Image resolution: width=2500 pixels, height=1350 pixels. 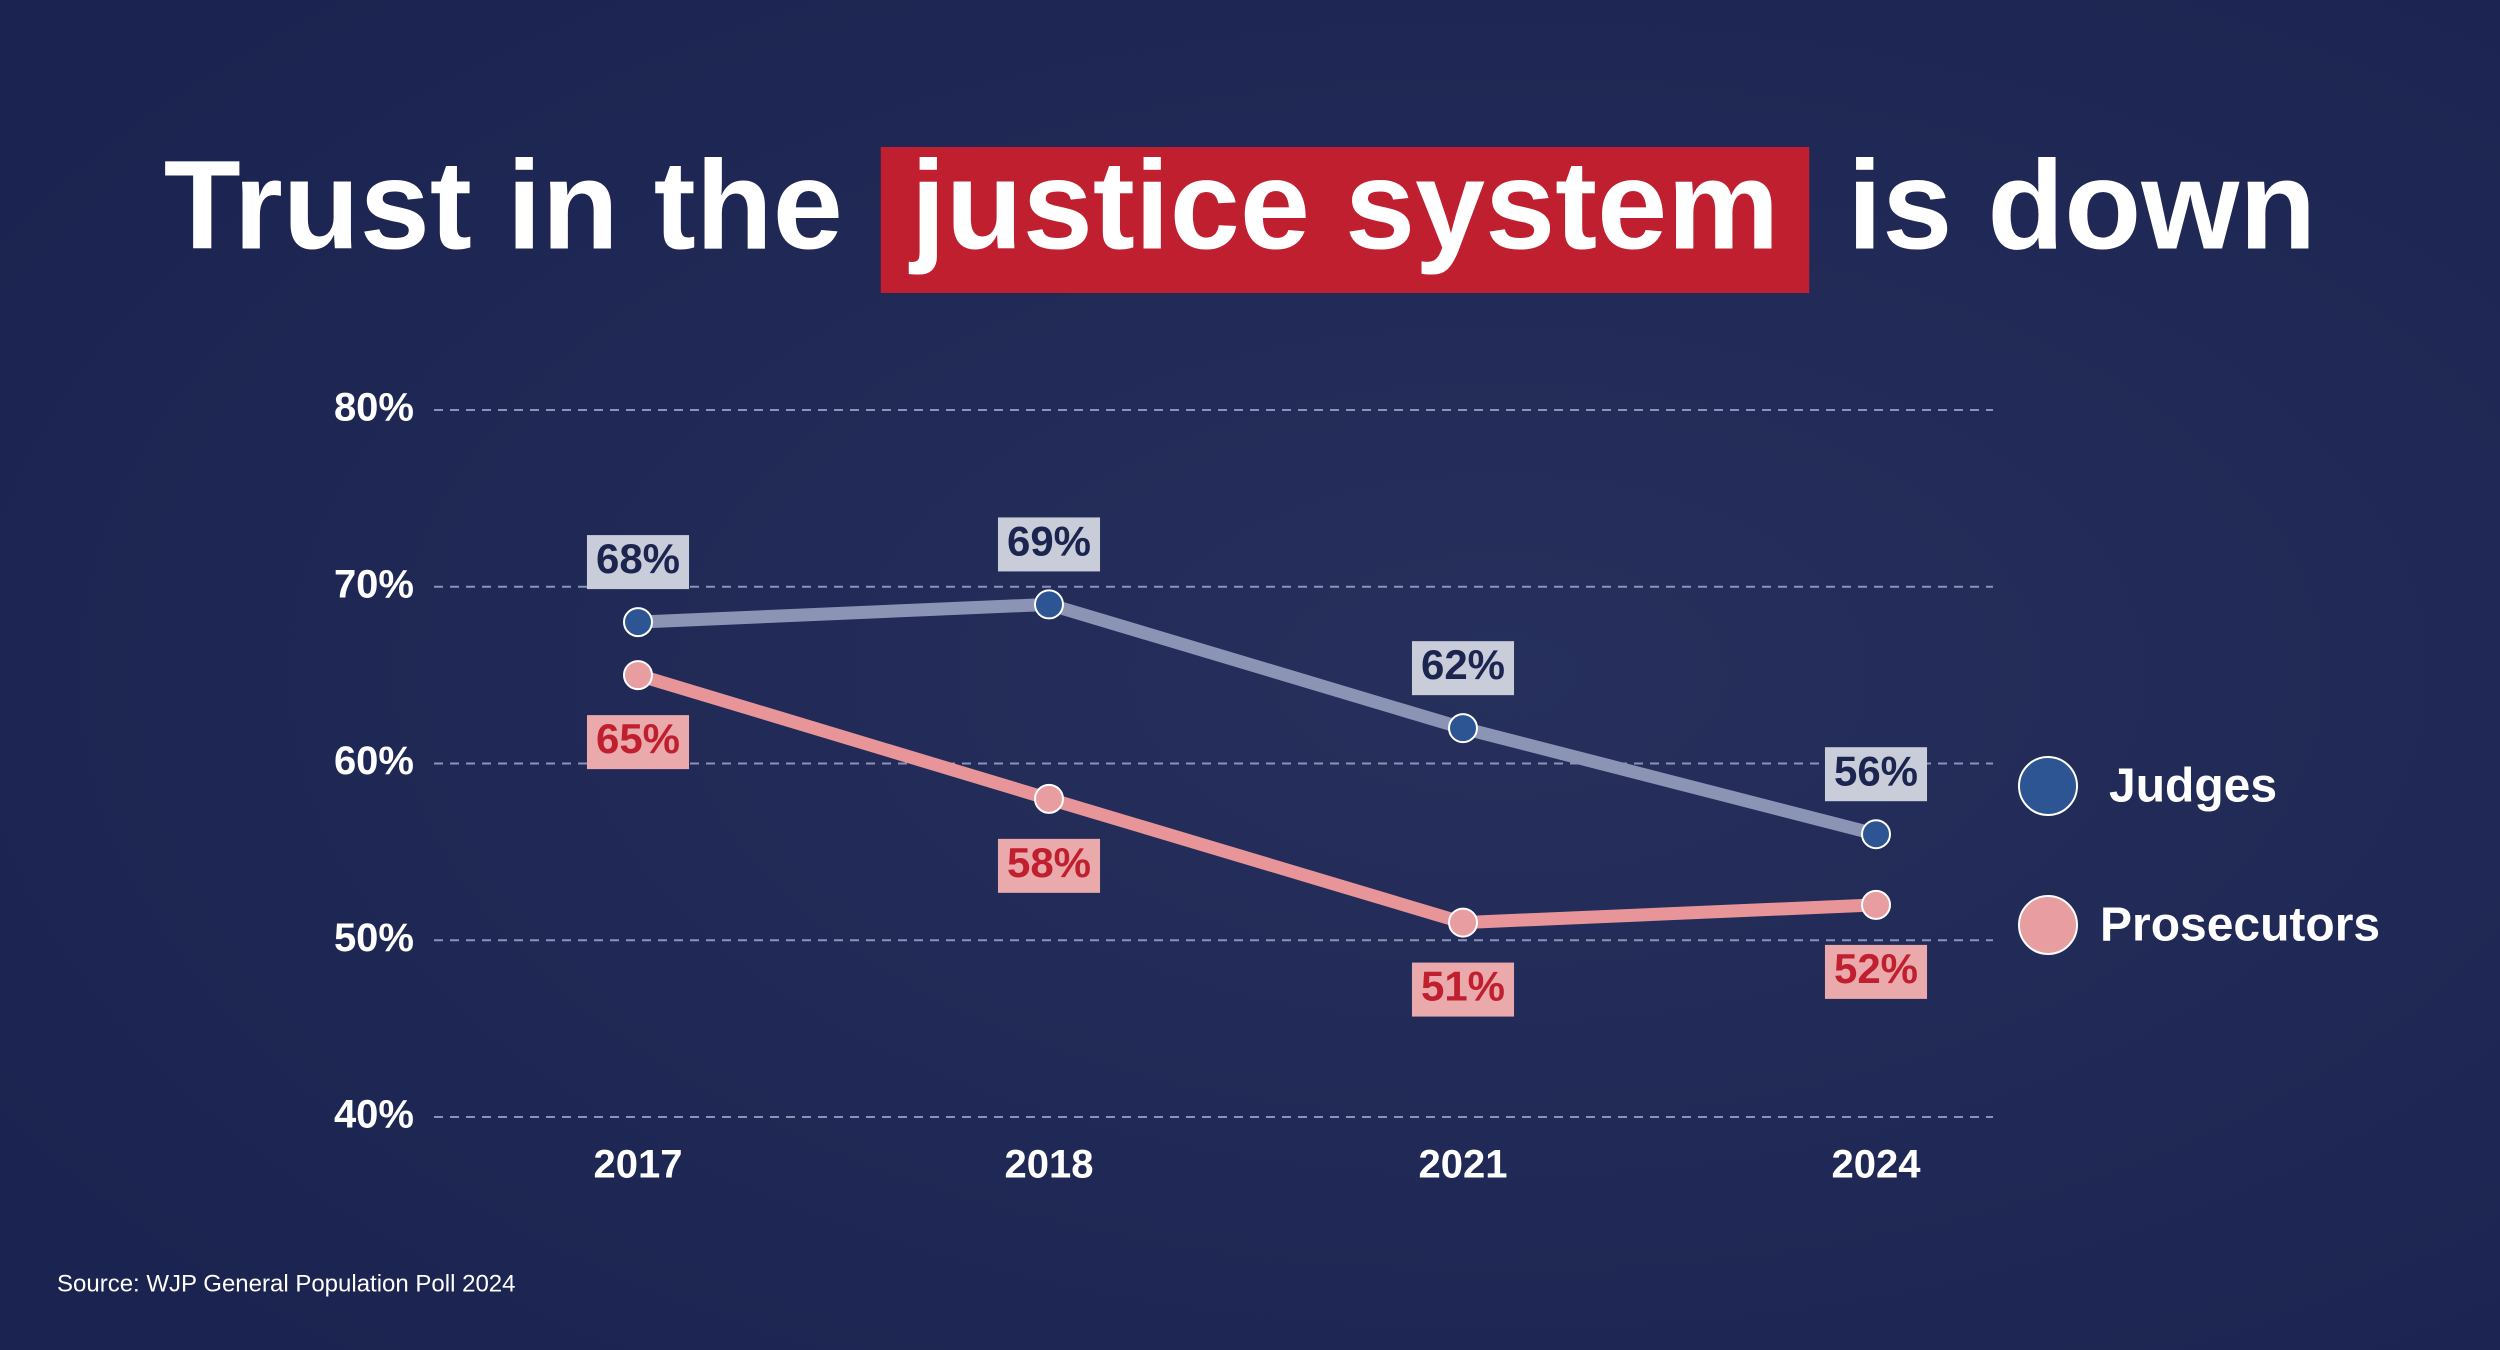 I want to click on data-label-text: 52%, so click(x=1876, y=968).